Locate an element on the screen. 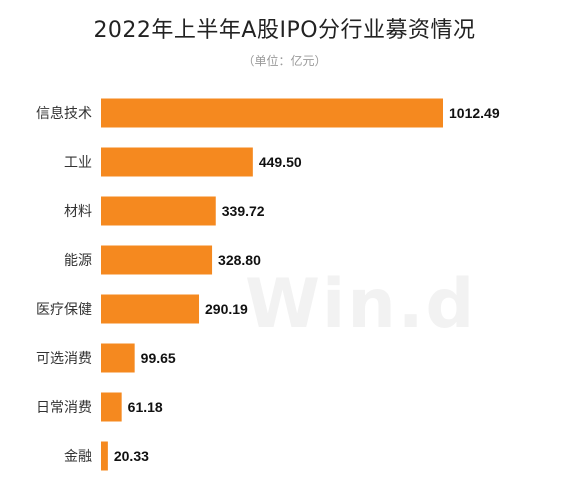 This screenshot has width=569, height=496. watermark-logo: Win.d is located at coordinates (361, 304).